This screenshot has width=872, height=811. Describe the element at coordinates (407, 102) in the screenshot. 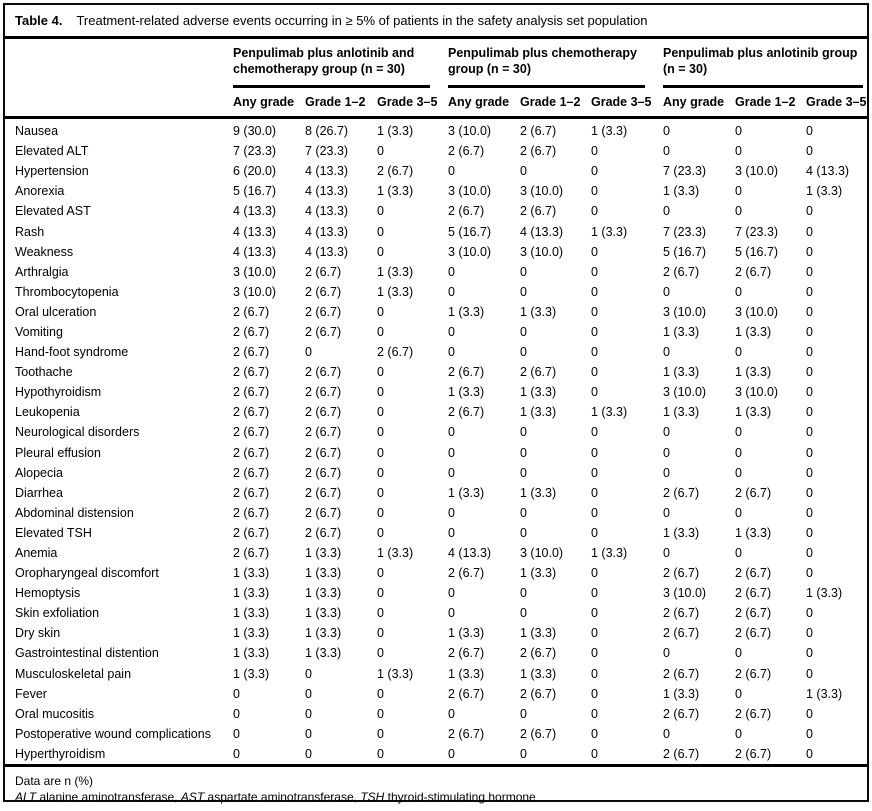

I see `col-header-g1-grade-3-5: Grade 3–5` at that location.